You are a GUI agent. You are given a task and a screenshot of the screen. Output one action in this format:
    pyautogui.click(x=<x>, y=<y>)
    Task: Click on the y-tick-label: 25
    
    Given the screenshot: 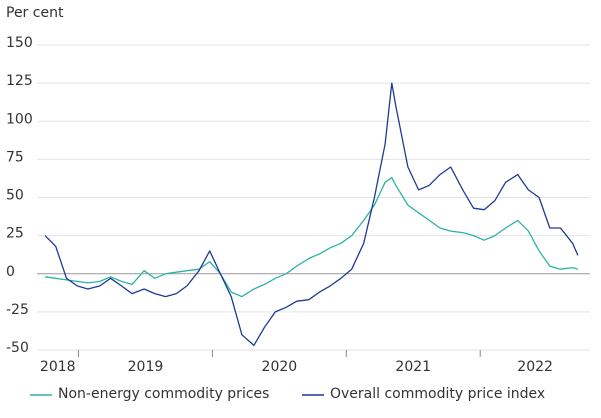 What is the action you would take?
    pyautogui.click(x=15, y=234)
    